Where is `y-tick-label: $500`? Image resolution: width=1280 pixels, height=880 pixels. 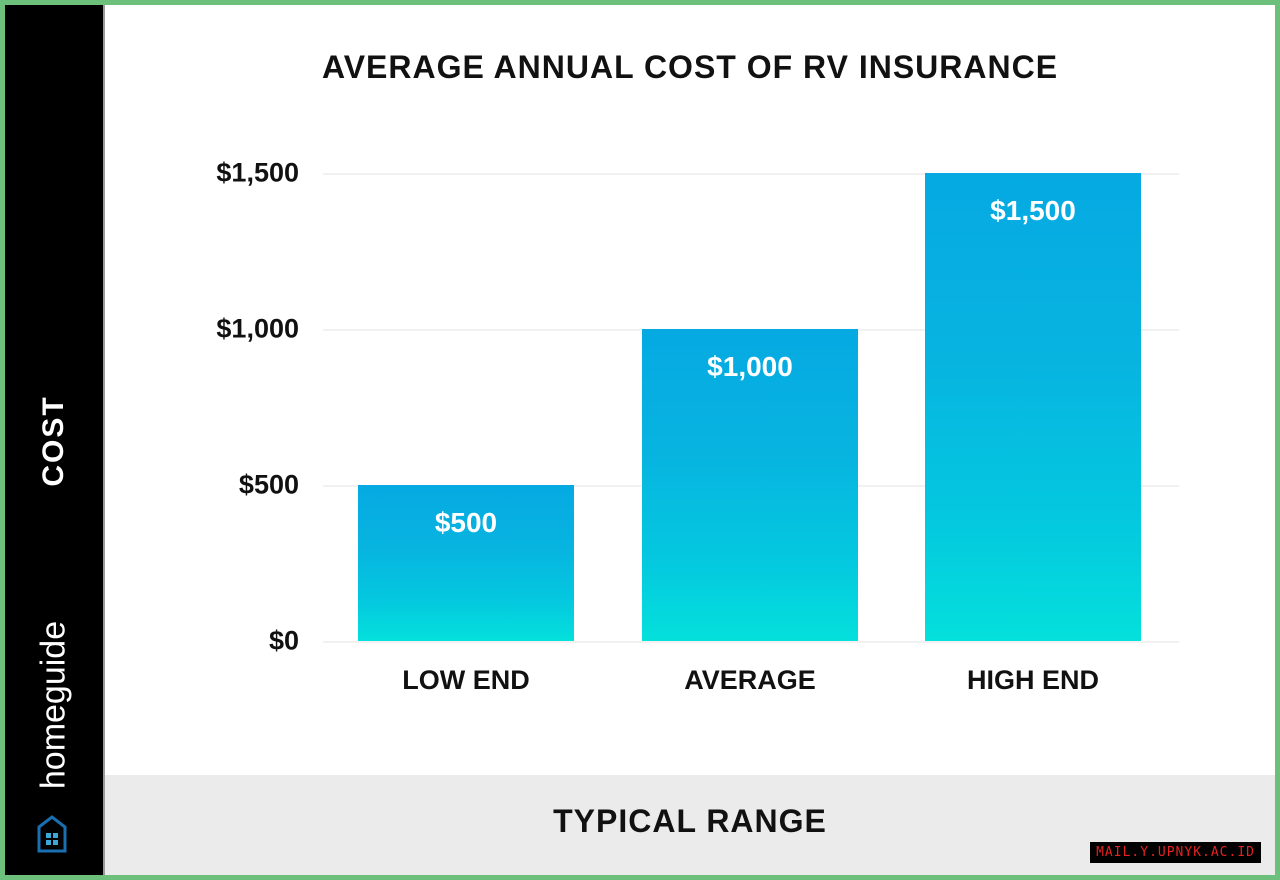 y-tick-label: $500 is located at coordinates (268, 484).